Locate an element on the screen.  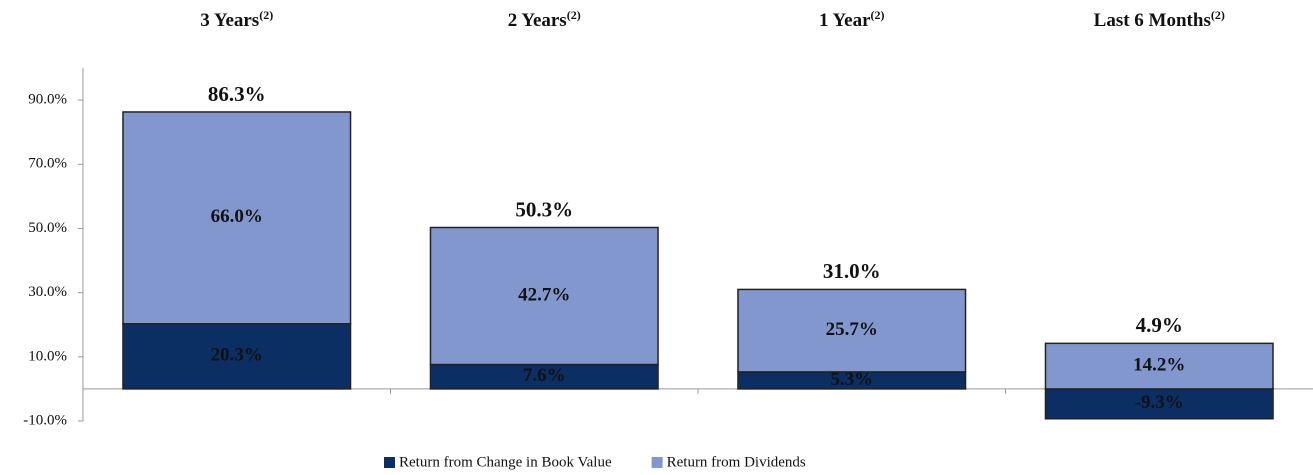
legend-label: Return from Dividends is located at coordinates (736, 462).